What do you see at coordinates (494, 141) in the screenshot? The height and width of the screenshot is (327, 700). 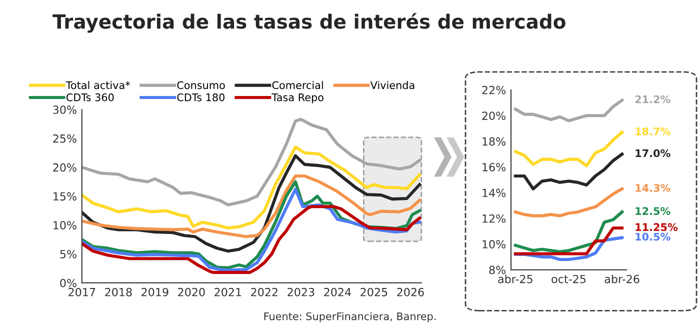 I see `y-tick-label: 18%` at bounding box center [494, 141].